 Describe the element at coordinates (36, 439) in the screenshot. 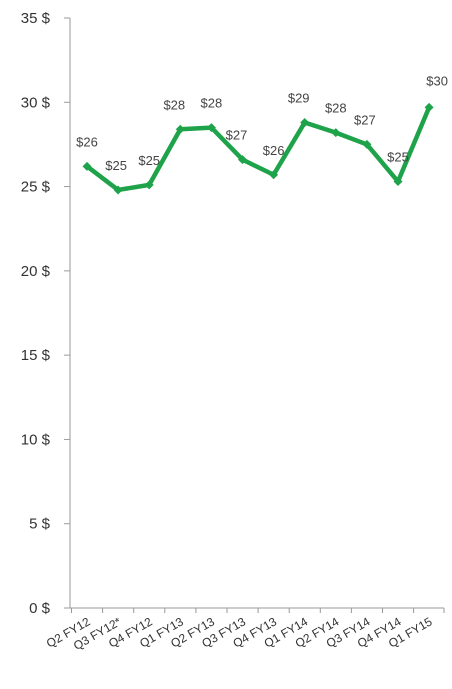

I see `y-tick-label: 10 $` at that location.